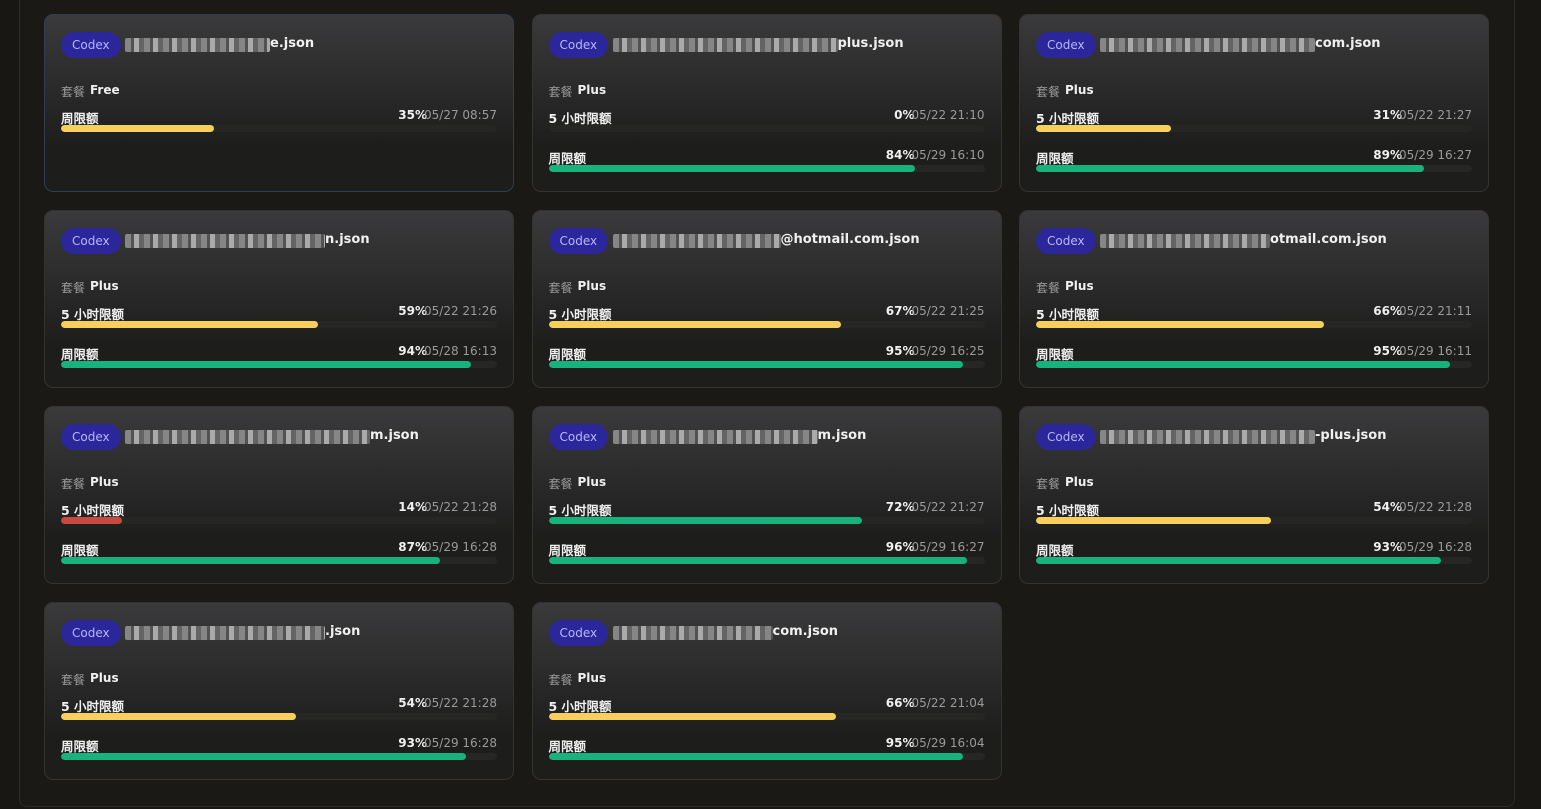 This screenshot has width=1541, height=809. I want to click on quota-reset-time: 05/27 08:57, so click(460, 115).